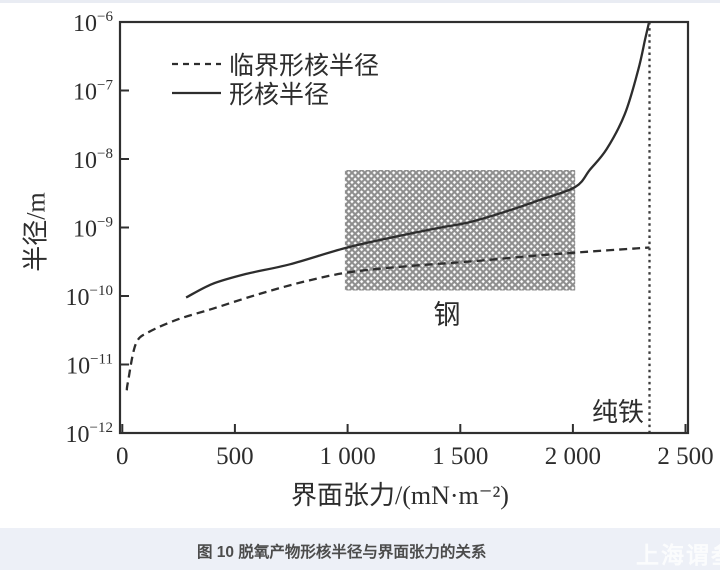  I want to click on x-tick-label: 1 500, so click(460, 456).